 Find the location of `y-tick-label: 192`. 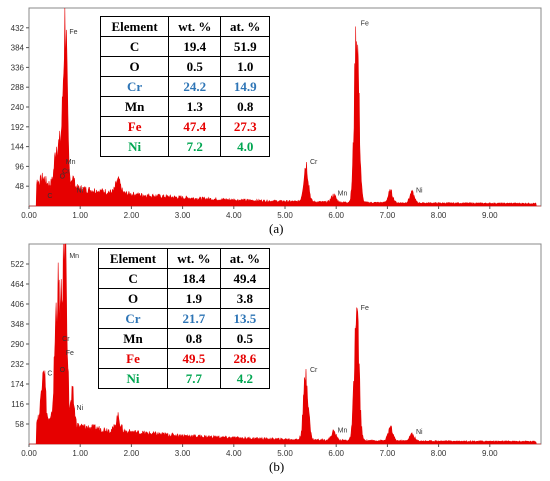

y-tick-label: 192 is located at coordinates (18, 127).